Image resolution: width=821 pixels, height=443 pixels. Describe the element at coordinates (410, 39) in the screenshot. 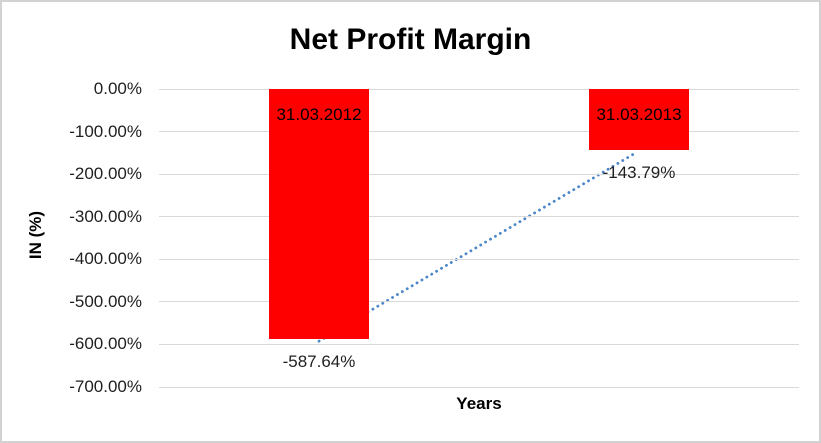

I see `chart-title: Net Profit Margin` at that location.